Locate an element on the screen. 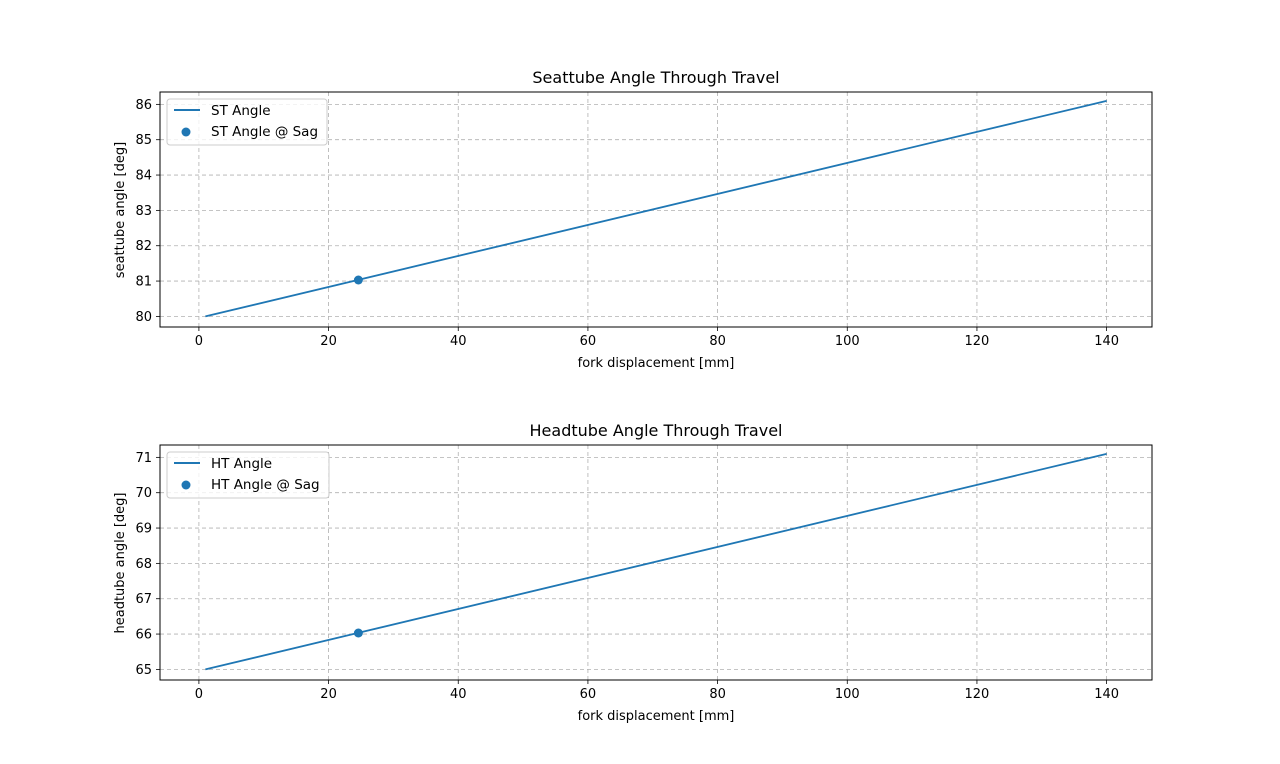 Image resolution: width=1280 pixels, height=764 pixels. y-tick-label: 80 is located at coordinates (143, 317).